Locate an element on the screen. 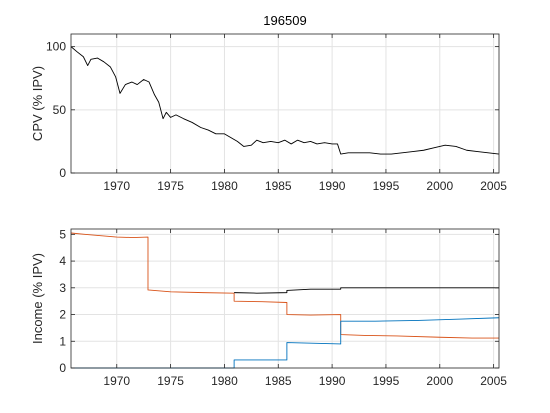  y-tick-label: 50 is located at coordinates (60, 110).